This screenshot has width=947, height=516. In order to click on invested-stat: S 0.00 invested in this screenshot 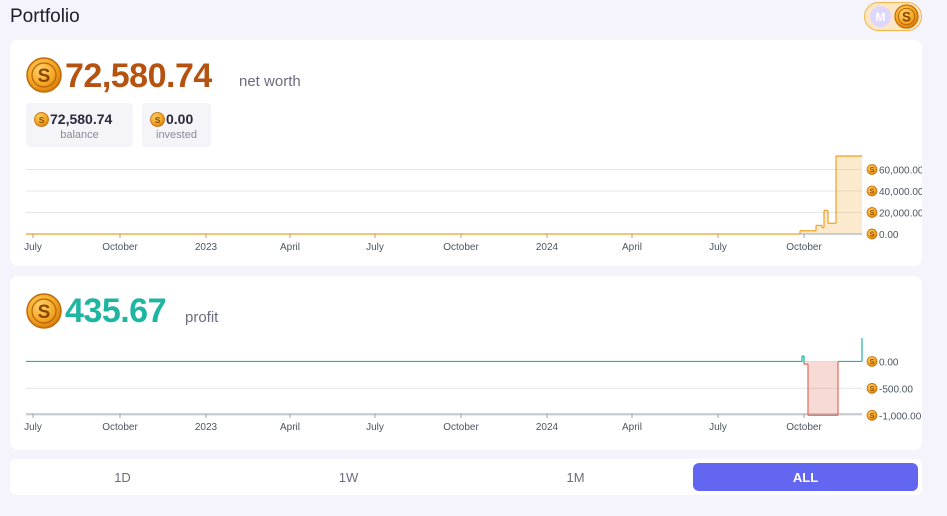, I will do `click(176, 125)`.